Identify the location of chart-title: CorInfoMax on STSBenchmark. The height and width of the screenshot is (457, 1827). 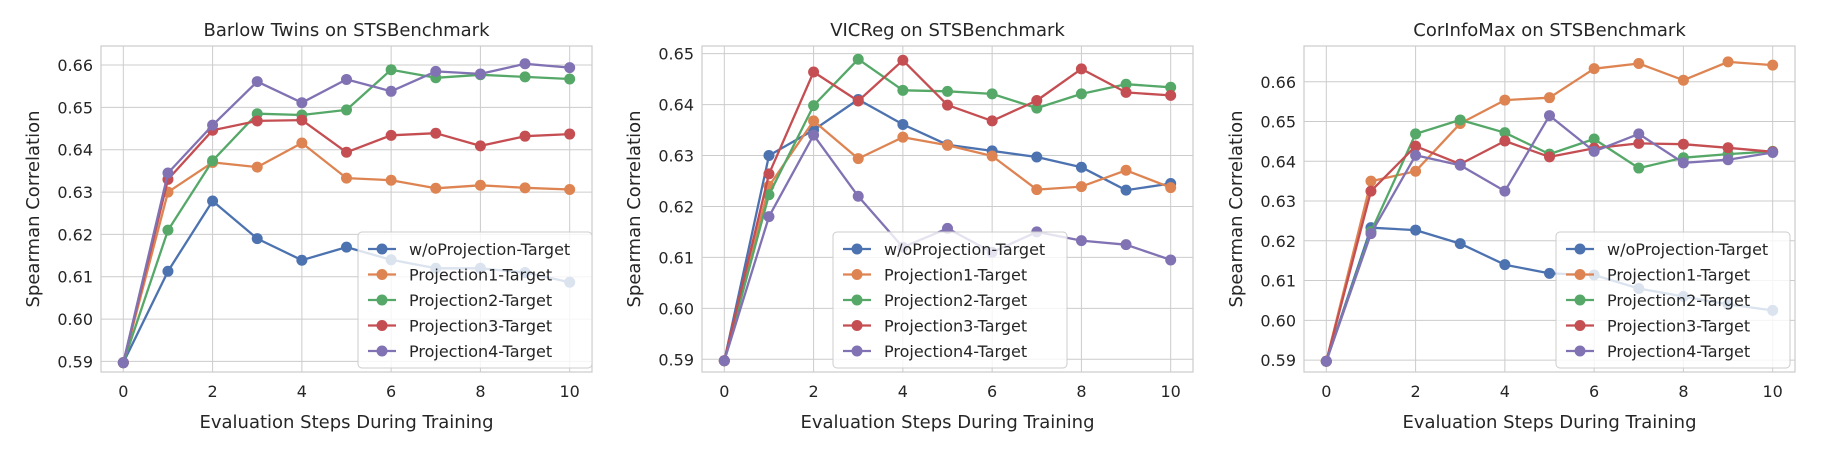
(1549, 30).